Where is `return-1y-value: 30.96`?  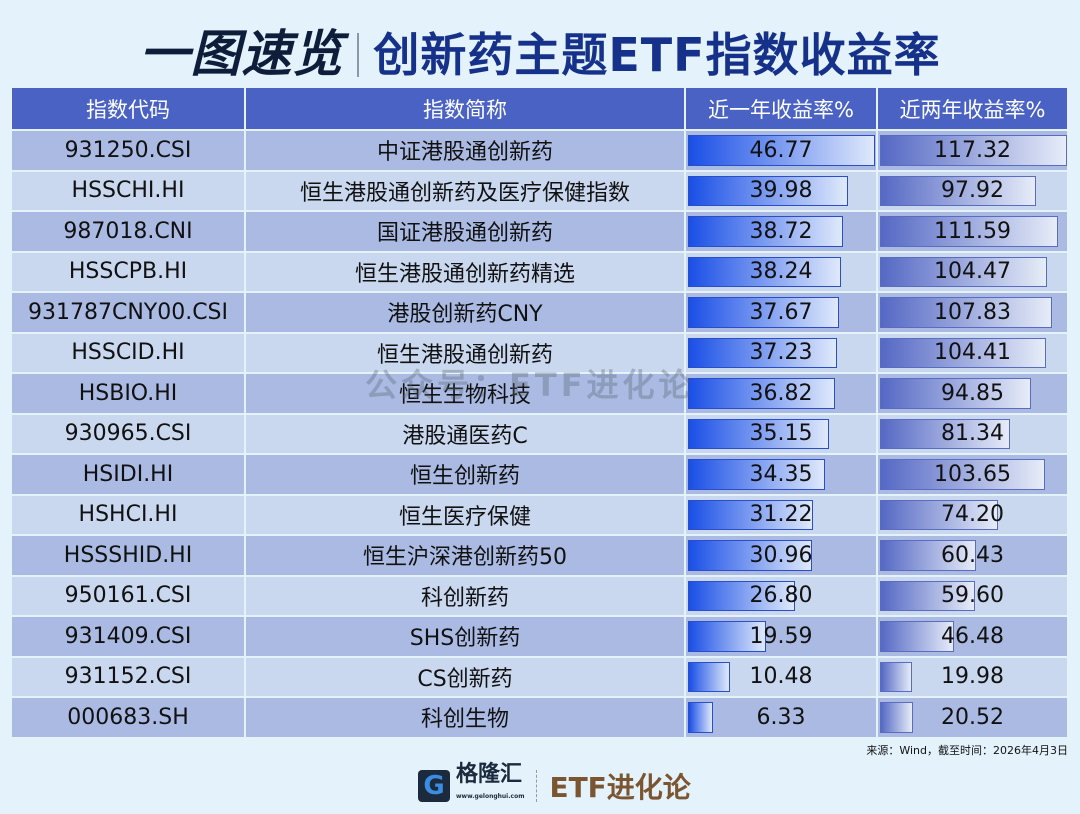
return-1y-value: 30.96 is located at coordinates (781, 555).